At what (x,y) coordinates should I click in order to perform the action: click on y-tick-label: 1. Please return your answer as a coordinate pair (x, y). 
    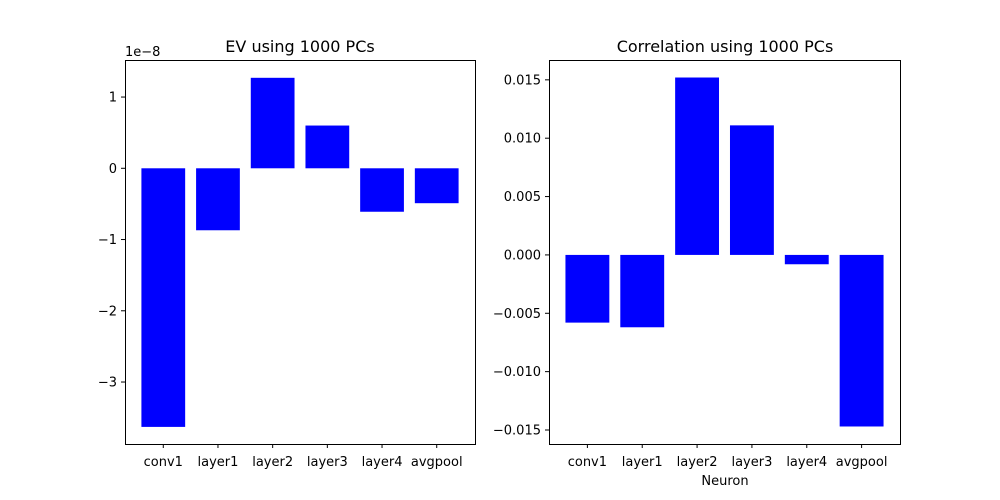
    Looking at the image, I should click on (113, 98).